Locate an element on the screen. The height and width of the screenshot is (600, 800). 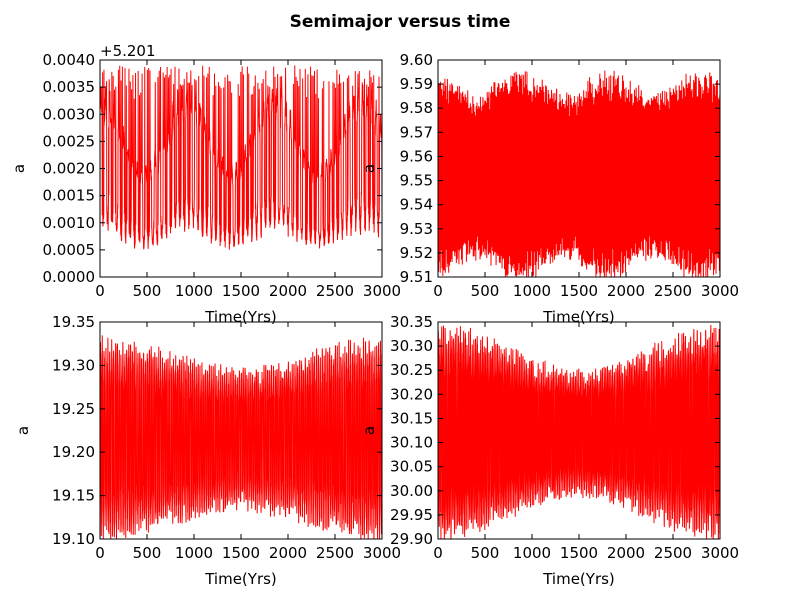
y-tick-label: 9.55 is located at coordinates (416, 181).